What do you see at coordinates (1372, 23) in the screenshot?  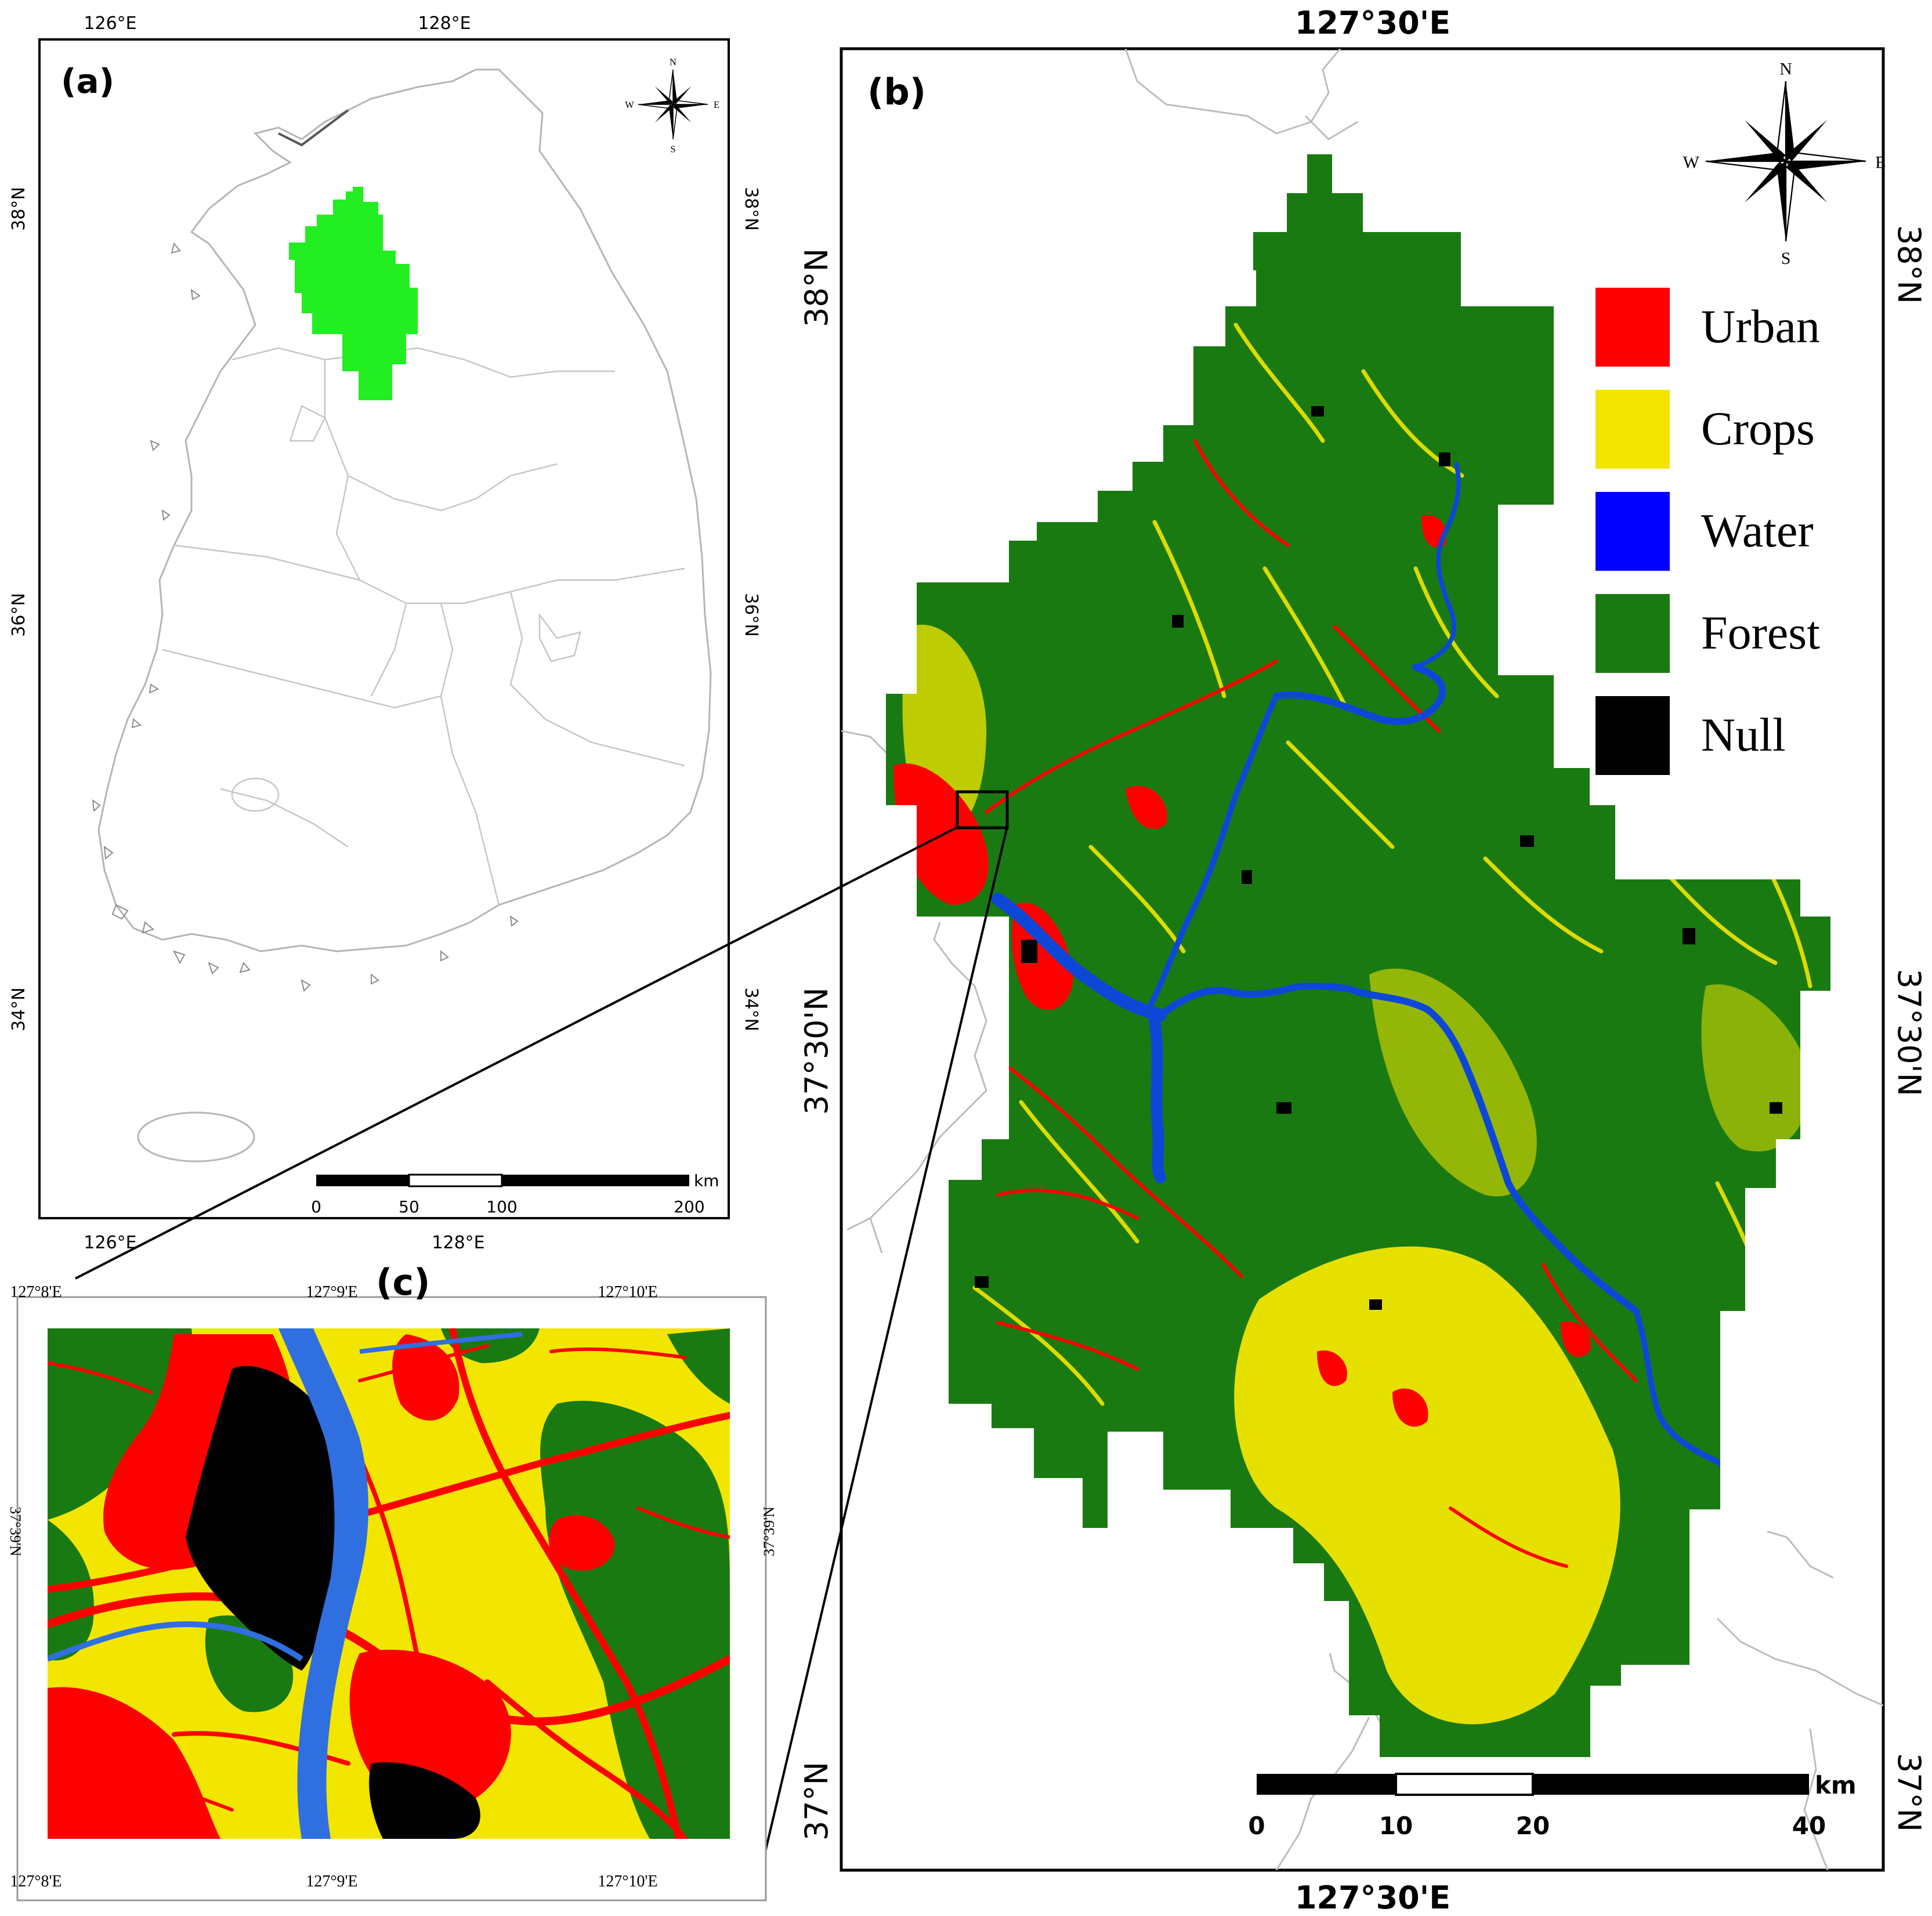 I see `panel-b-top-tick: 127°30'E` at bounding box center [1372, 23].